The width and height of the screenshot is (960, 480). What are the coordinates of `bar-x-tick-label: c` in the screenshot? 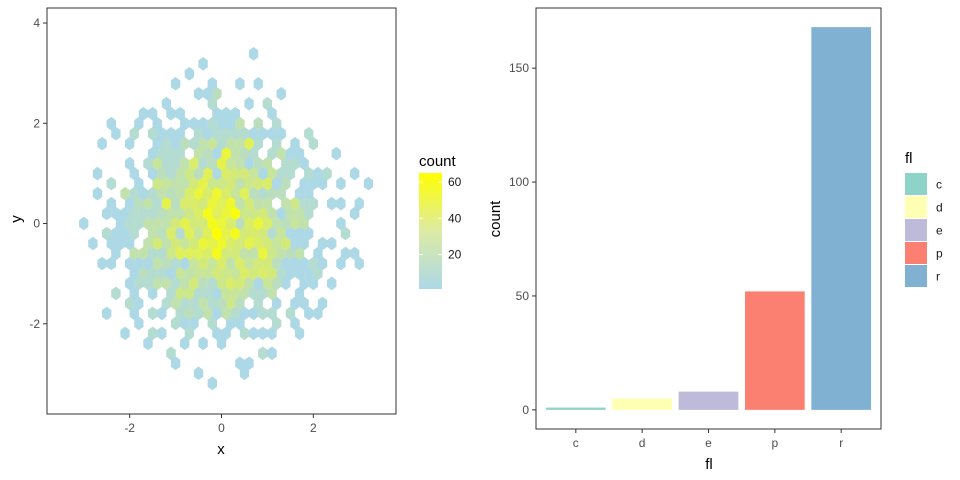 It's located at (576, 443).